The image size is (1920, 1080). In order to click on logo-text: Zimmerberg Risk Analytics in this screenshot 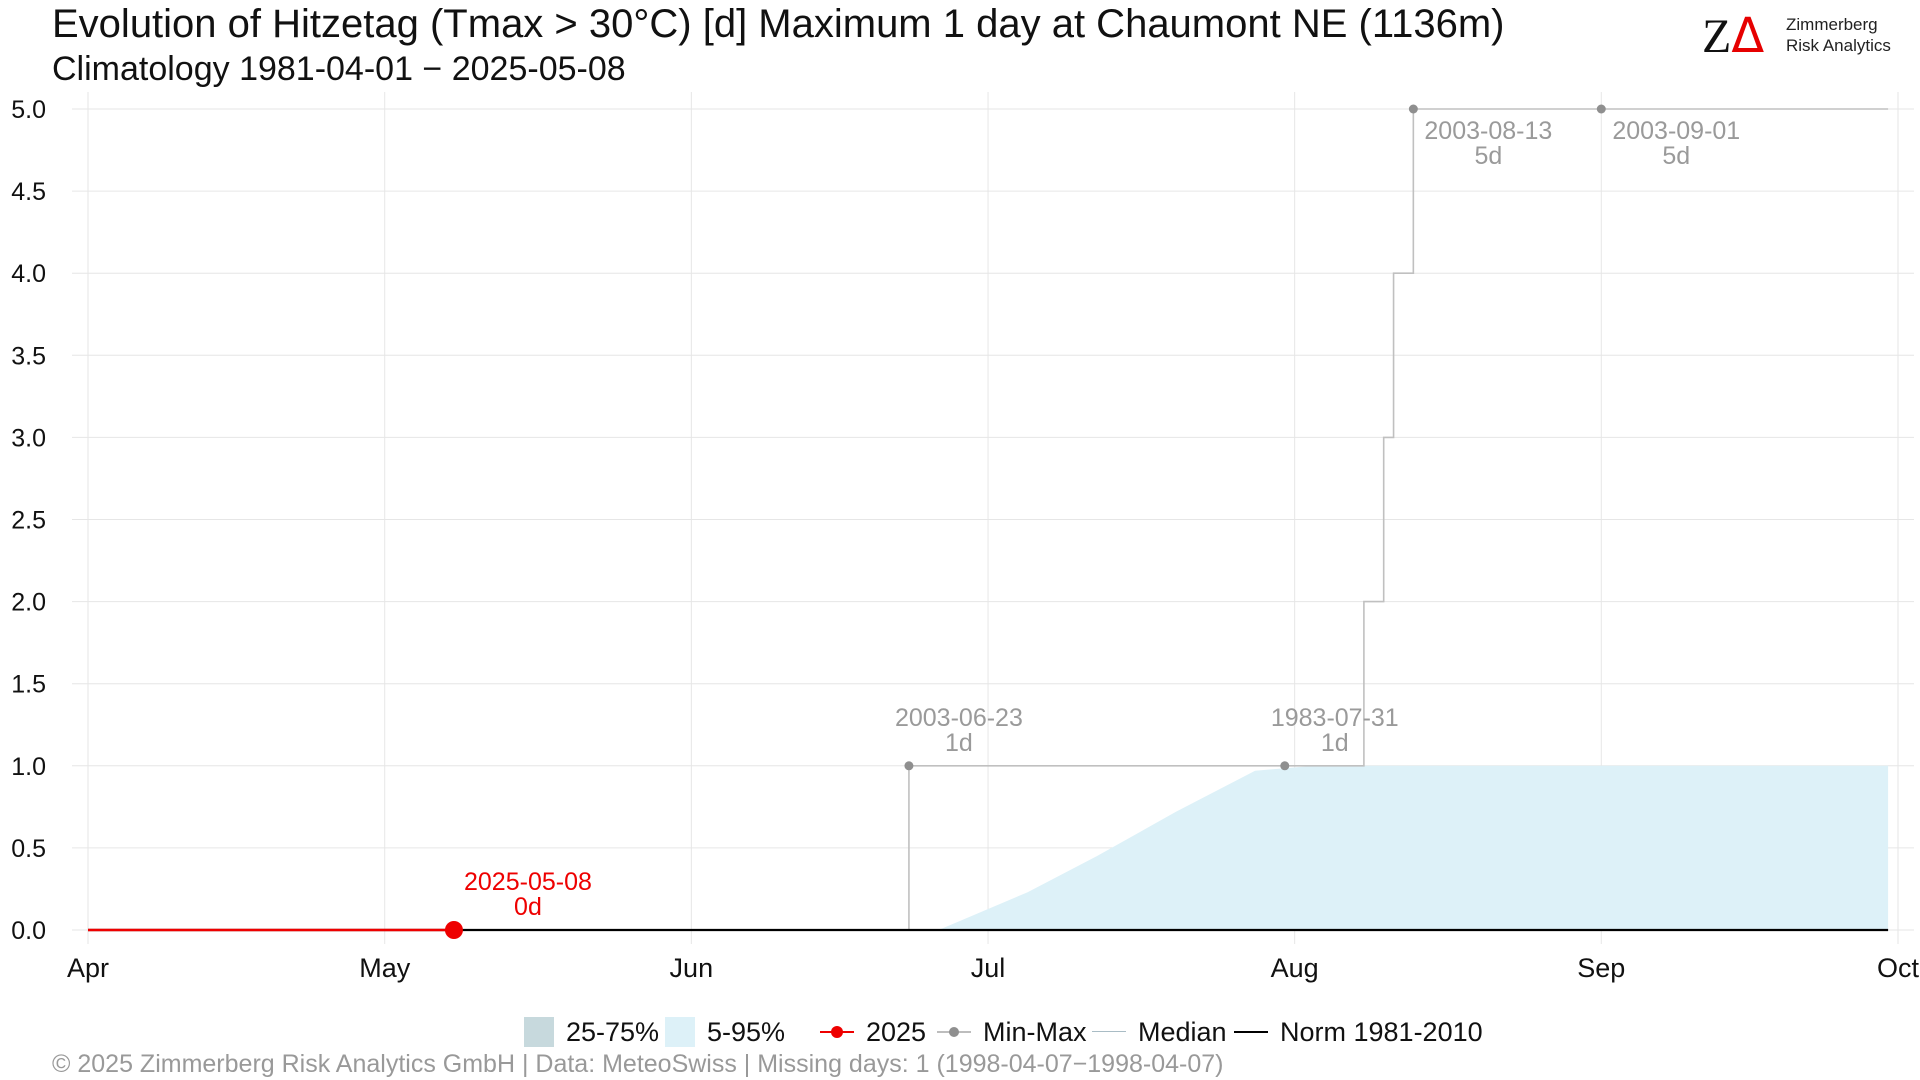, I will do `click(1838, 35)`.